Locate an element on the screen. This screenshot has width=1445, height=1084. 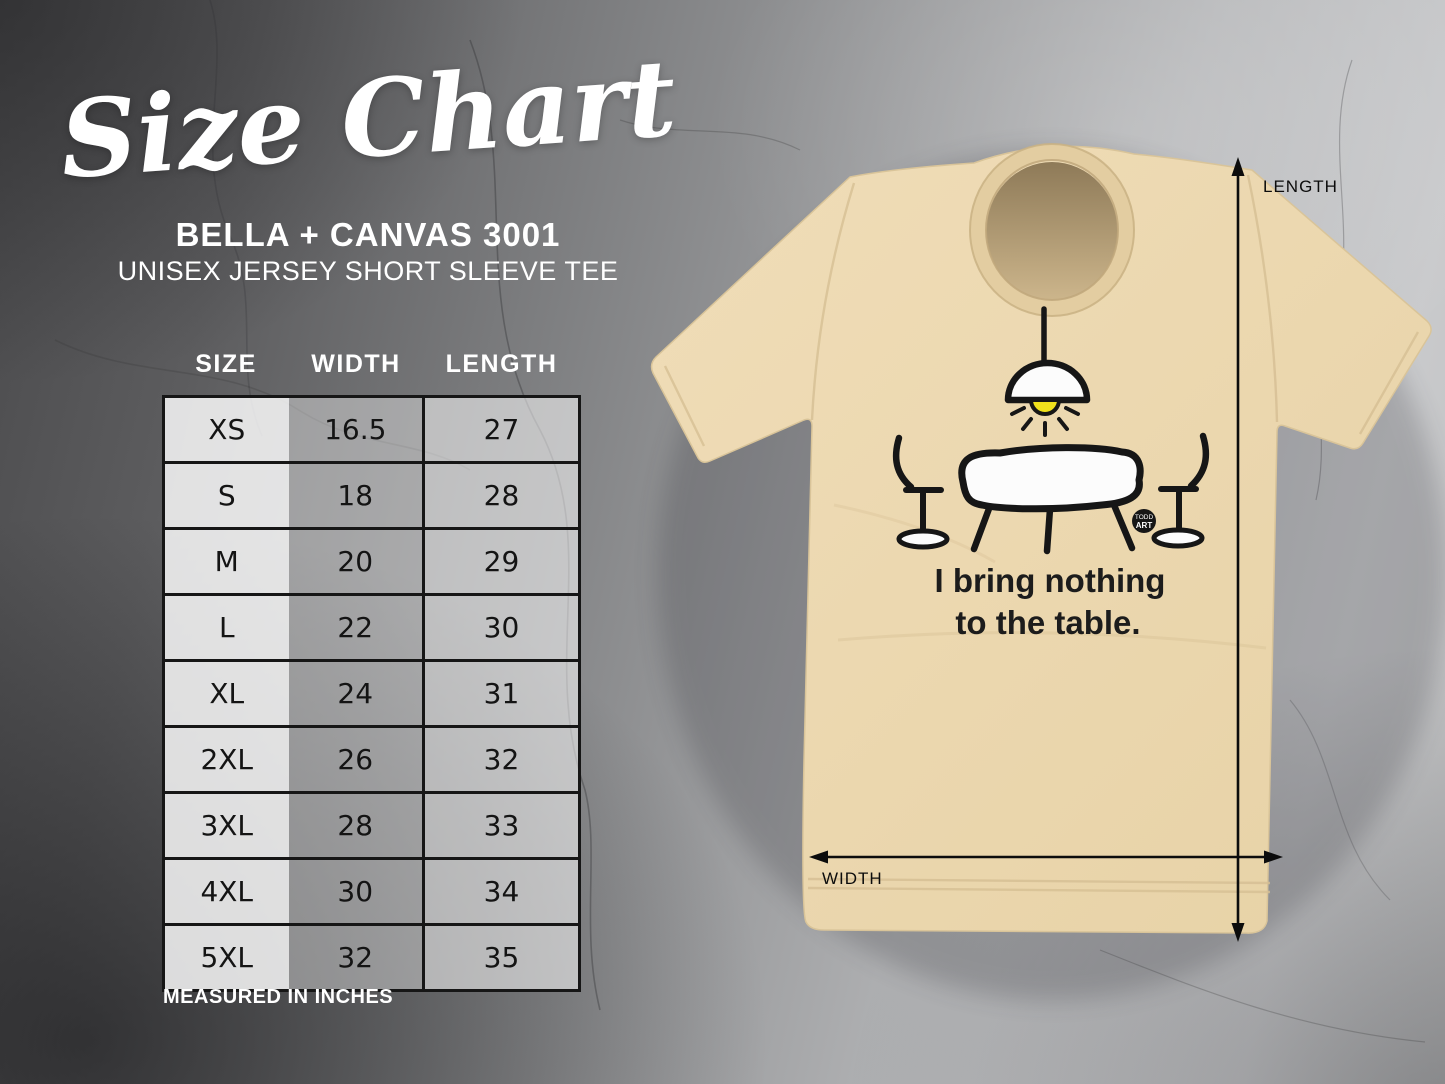
length-cell: 31 is located at coordinates (501, 693).